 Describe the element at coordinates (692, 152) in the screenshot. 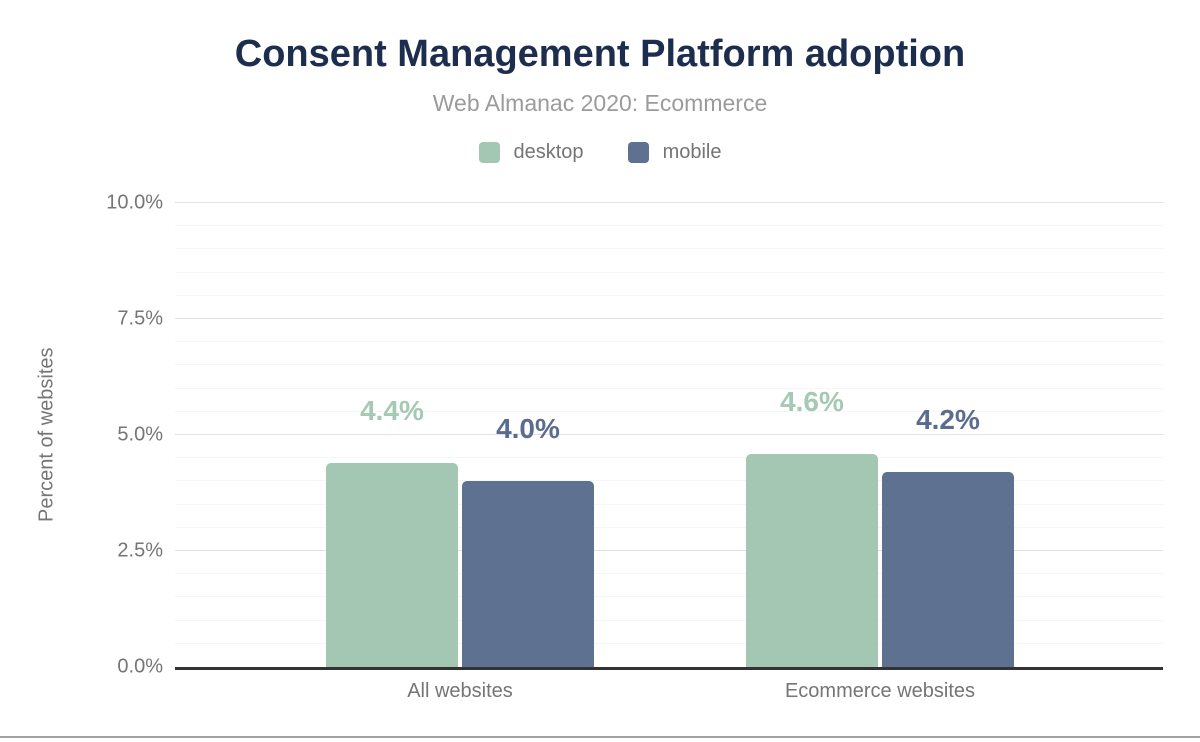

I see `legend-label: mobile` at that location.